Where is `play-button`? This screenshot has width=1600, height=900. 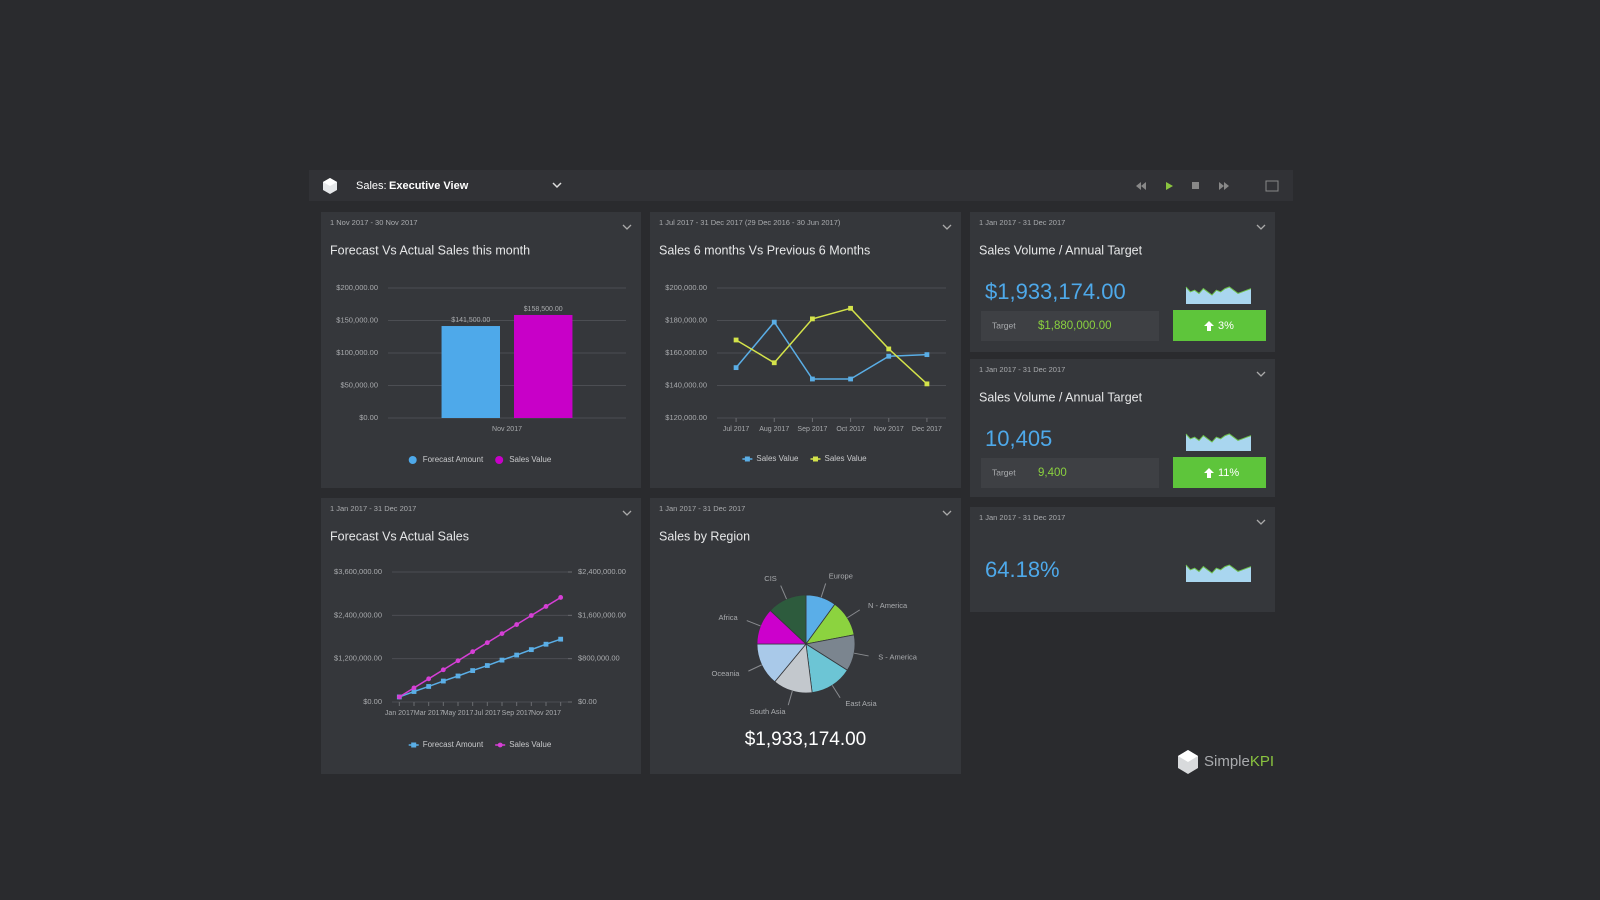 play-button is located at coordinates (1169, 186).